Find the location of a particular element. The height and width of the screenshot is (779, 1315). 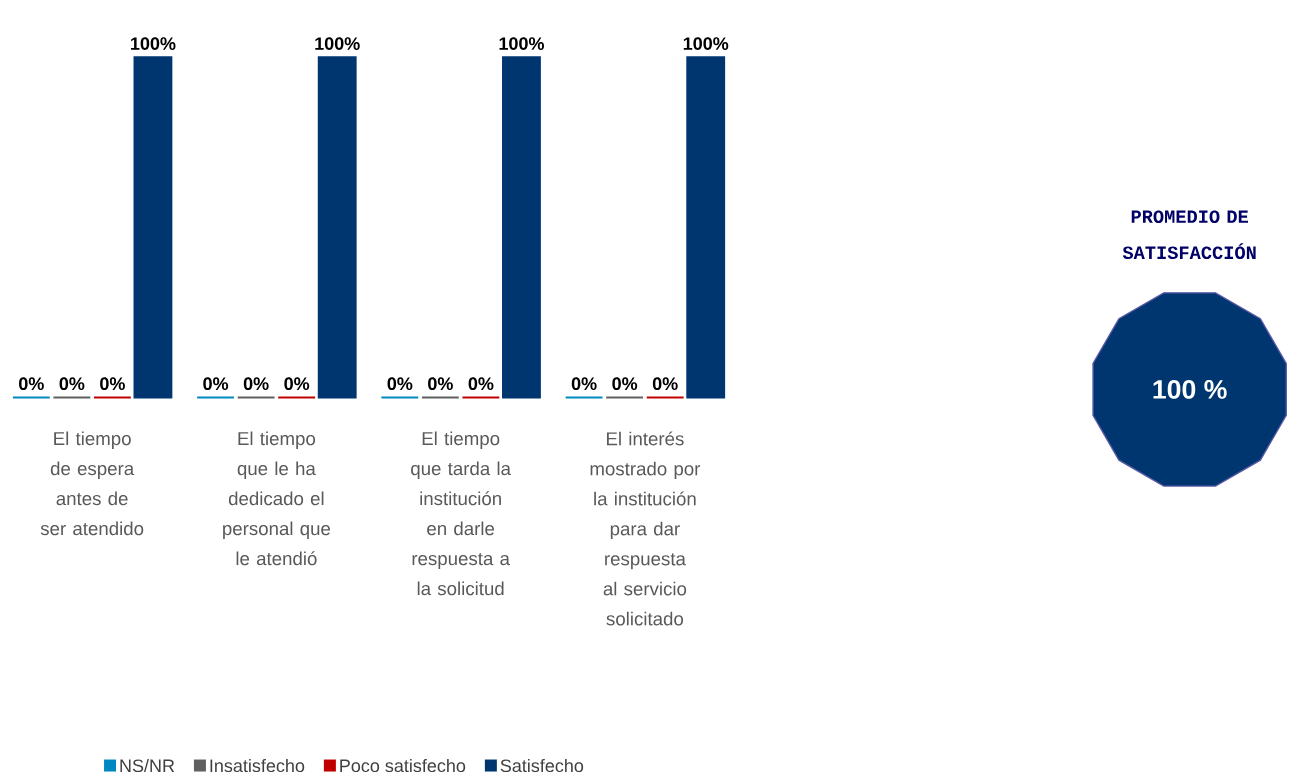

legend-label: NS/NR is located at coordinates (147, 765).